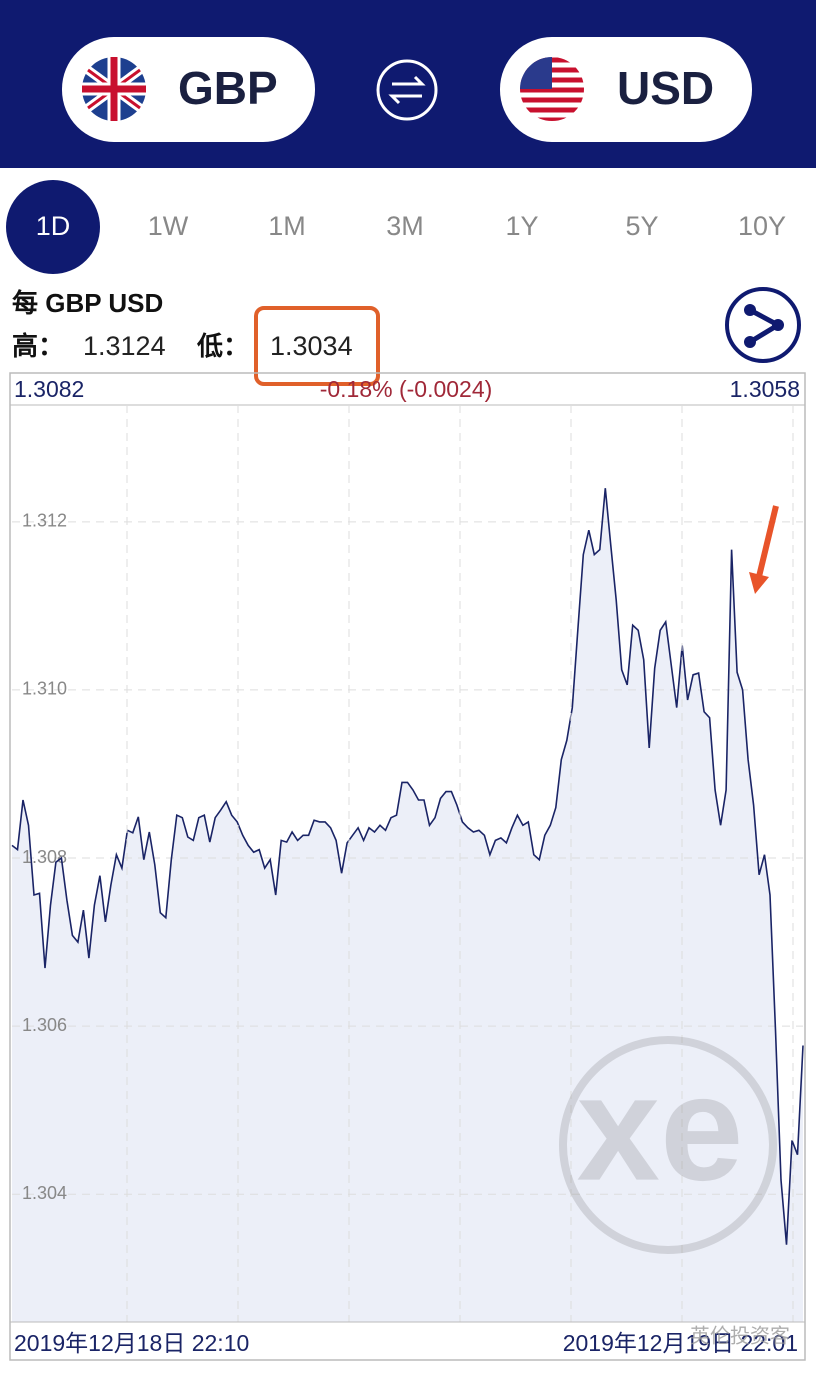  I want to click on swap-circle, so click(407, 90).